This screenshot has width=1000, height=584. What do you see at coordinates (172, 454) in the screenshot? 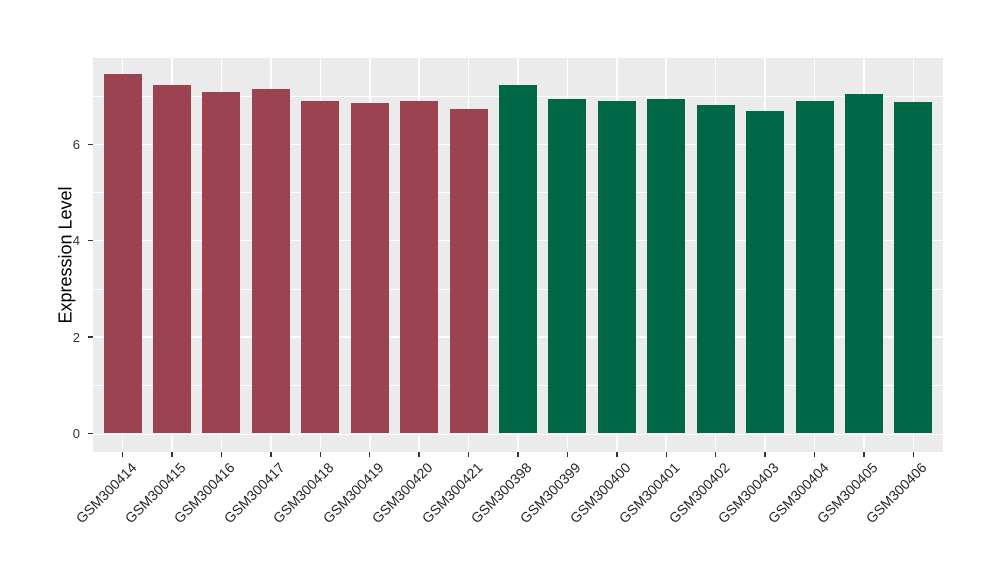
I see `x-tick-mark-GSM300415` at bounding box center [172, 454].